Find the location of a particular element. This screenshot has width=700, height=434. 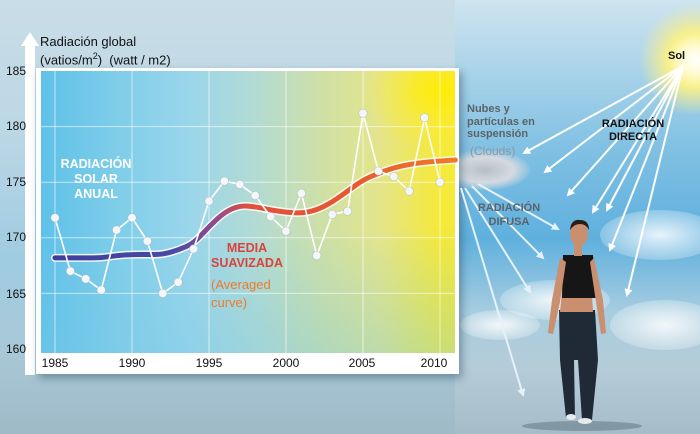

label-line: ANUAL is located at coordinates (96, 194).